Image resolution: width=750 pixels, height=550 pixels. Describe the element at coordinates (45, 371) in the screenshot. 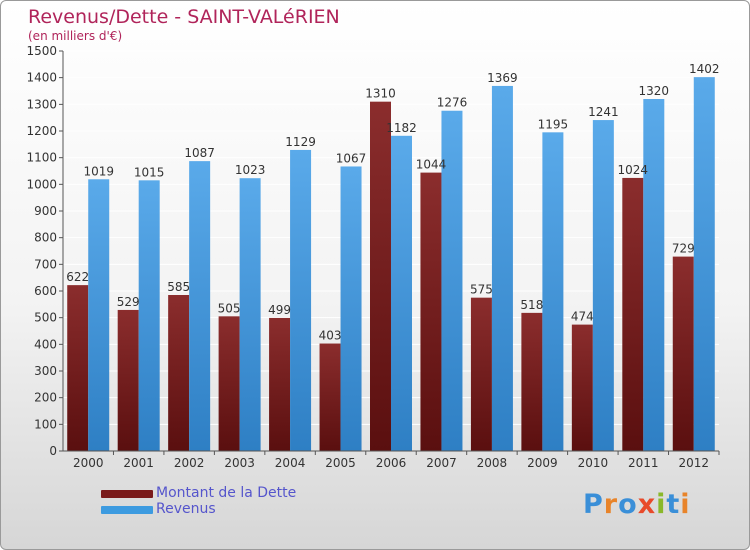

I see `y-tick-label: 300` at that location.